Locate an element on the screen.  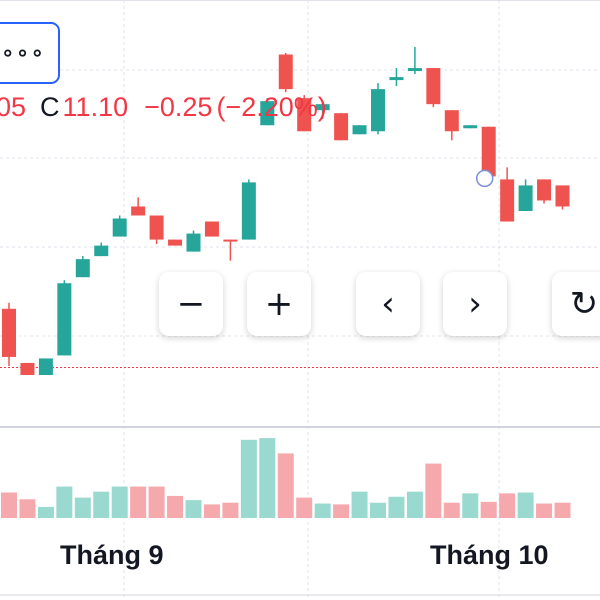
zoom-out-button: − is located at coordinates (191, 304).